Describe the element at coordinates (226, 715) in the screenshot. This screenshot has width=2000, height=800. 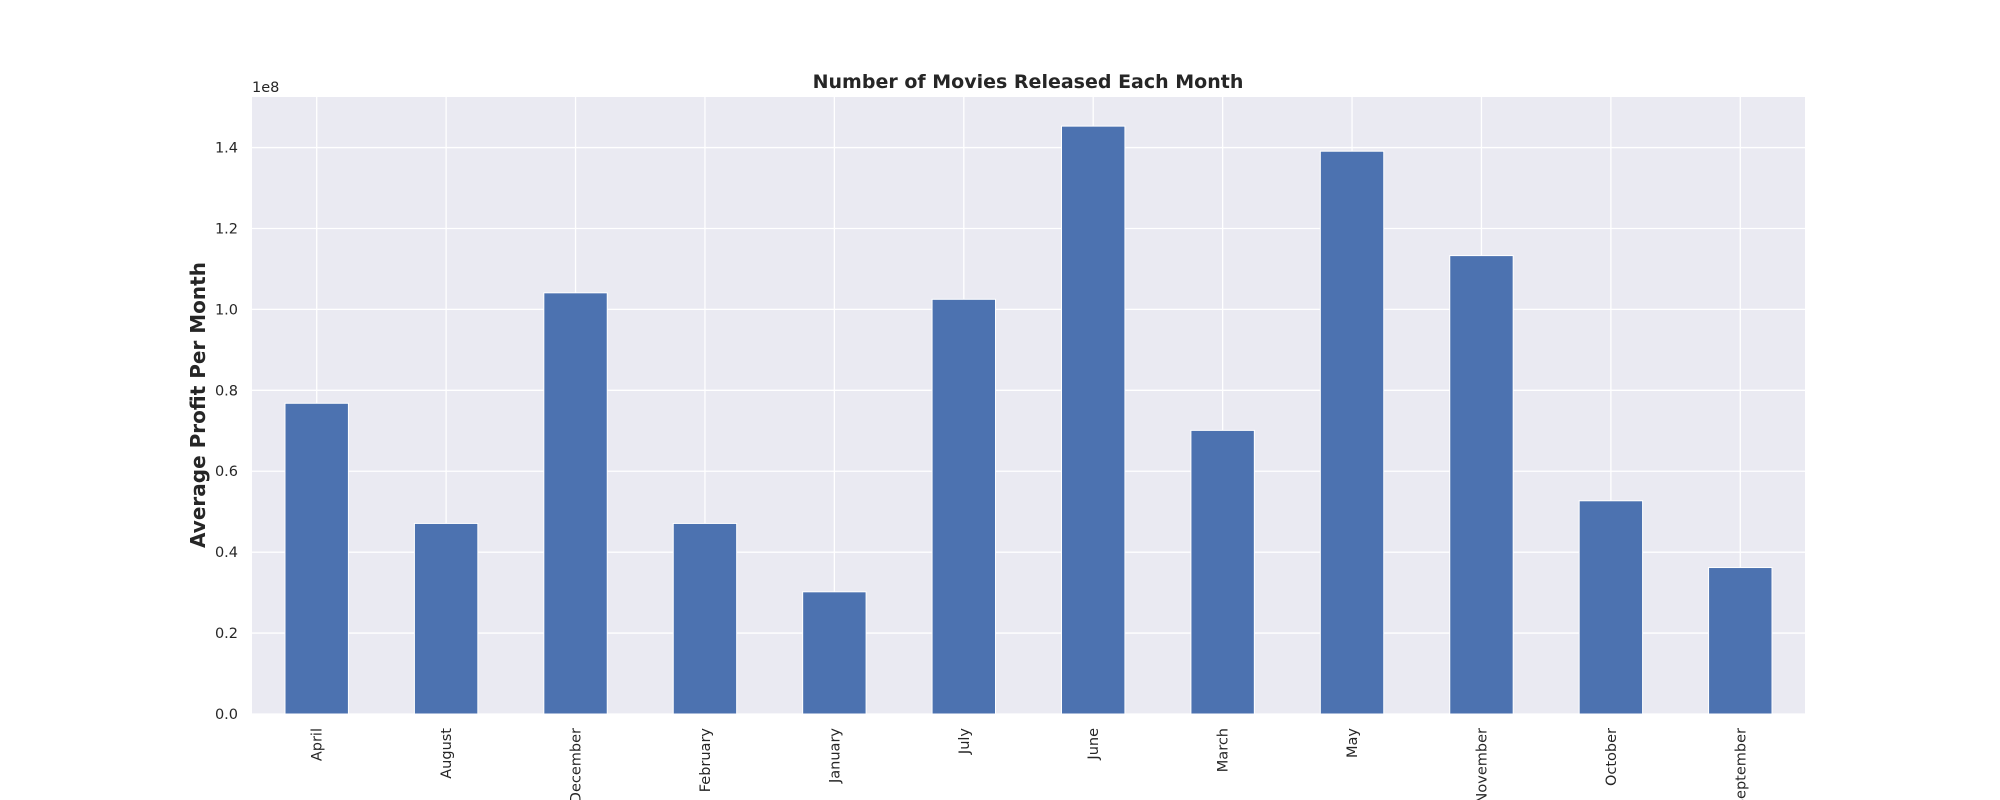
I see `y-tick-label: 0.0` at that location.